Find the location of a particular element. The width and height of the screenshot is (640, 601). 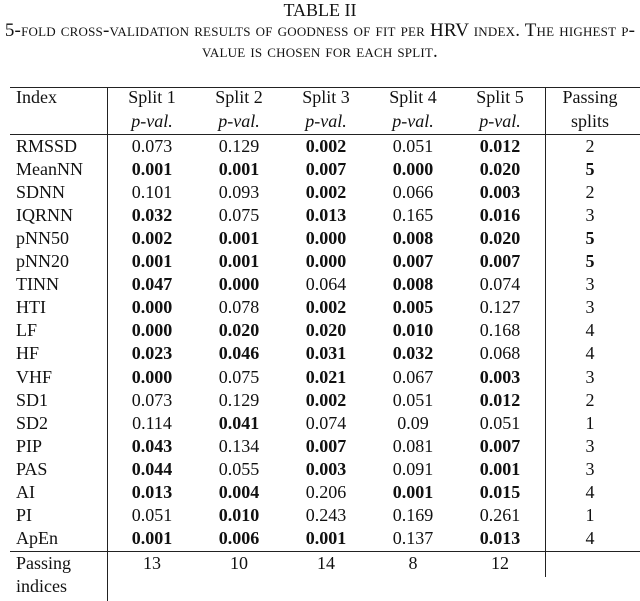

row-label: SD2 is located at coordinates (32, 422).